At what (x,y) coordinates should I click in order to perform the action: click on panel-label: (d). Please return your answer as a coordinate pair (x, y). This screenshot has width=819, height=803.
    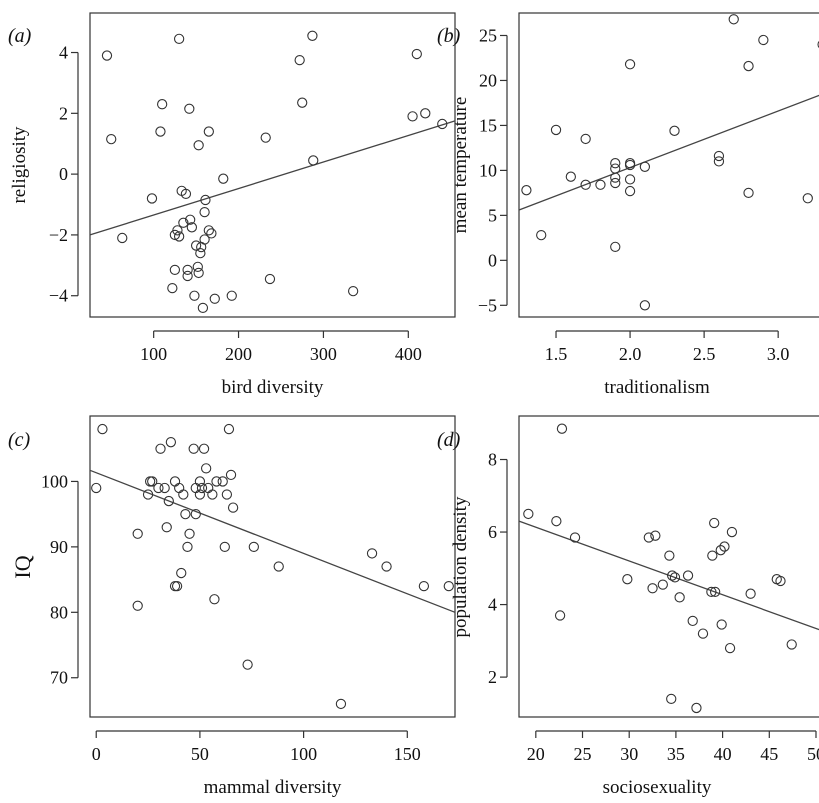
    Looking at the image, I should click on (449, 440).